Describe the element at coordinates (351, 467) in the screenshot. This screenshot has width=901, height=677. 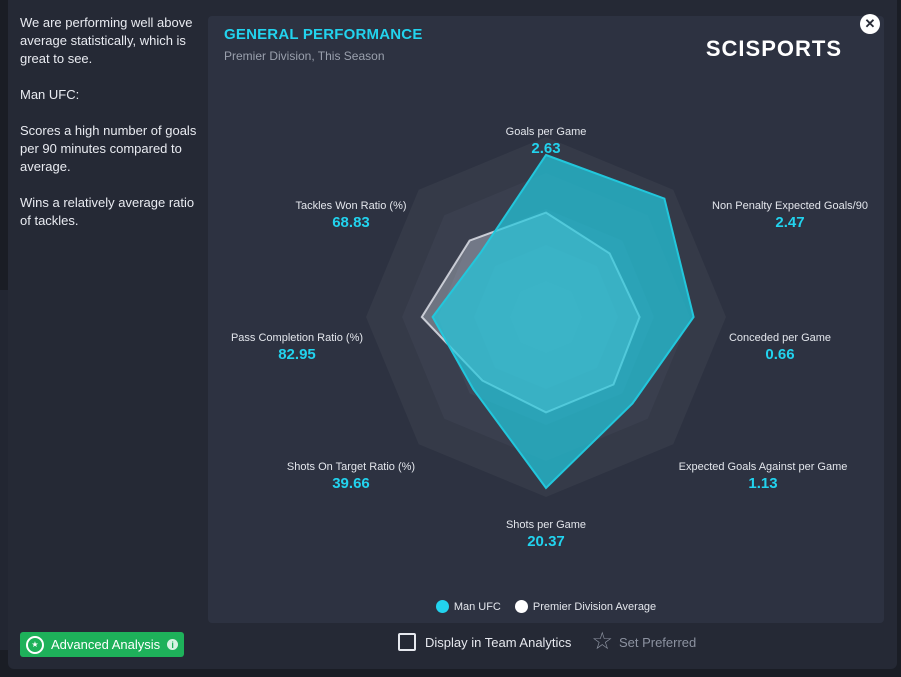
I see `axis-name: Shots On Target Ratio (%)` at that location.